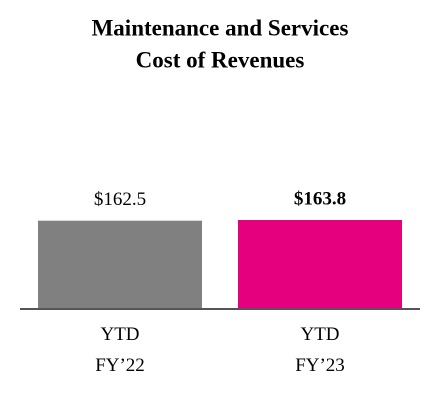  What do you see at coordinates (120, 199) in the screenshot?
I see `value-label: $162.5` at bounding box center [120, 199].